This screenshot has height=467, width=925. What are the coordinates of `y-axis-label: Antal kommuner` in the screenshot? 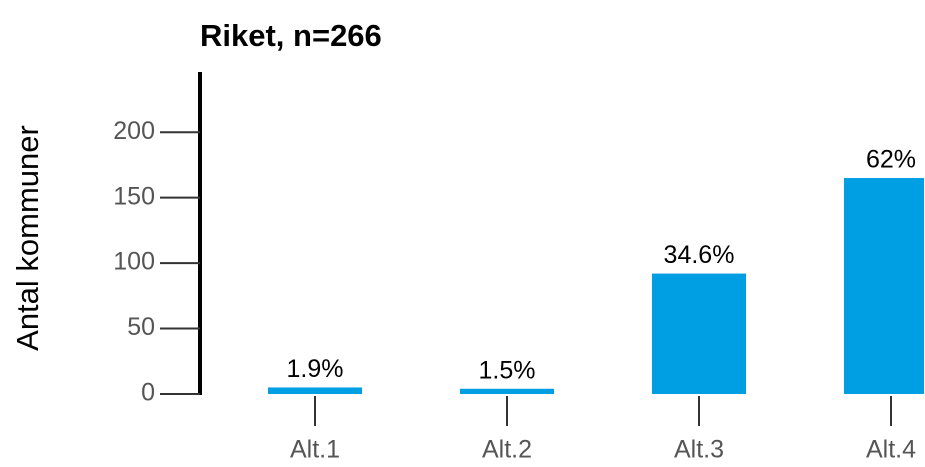 It's located at (27, 238).